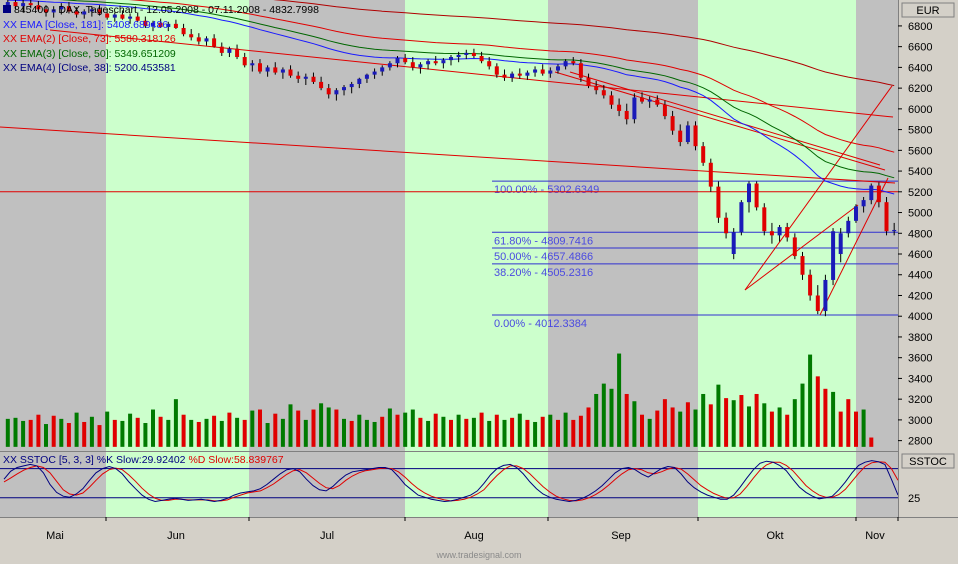 The height and width of the screenshot is (564, 958). Describe the element at coordinates (543, 257) in the screenshot. I see `fib-label: 50.00% - 4657.4866` at that location.